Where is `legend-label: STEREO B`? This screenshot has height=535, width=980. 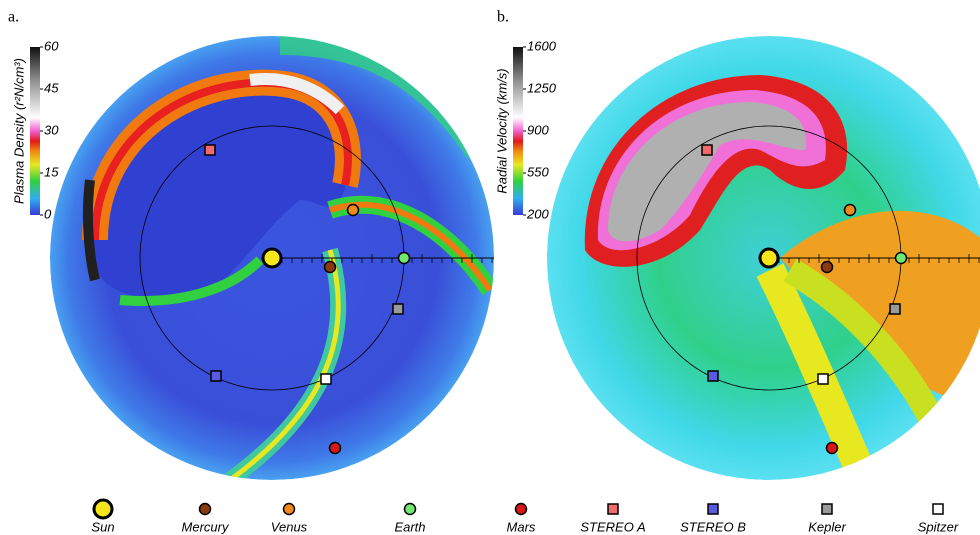 legend-label: STEREO B is located at coordinates (713, 526).